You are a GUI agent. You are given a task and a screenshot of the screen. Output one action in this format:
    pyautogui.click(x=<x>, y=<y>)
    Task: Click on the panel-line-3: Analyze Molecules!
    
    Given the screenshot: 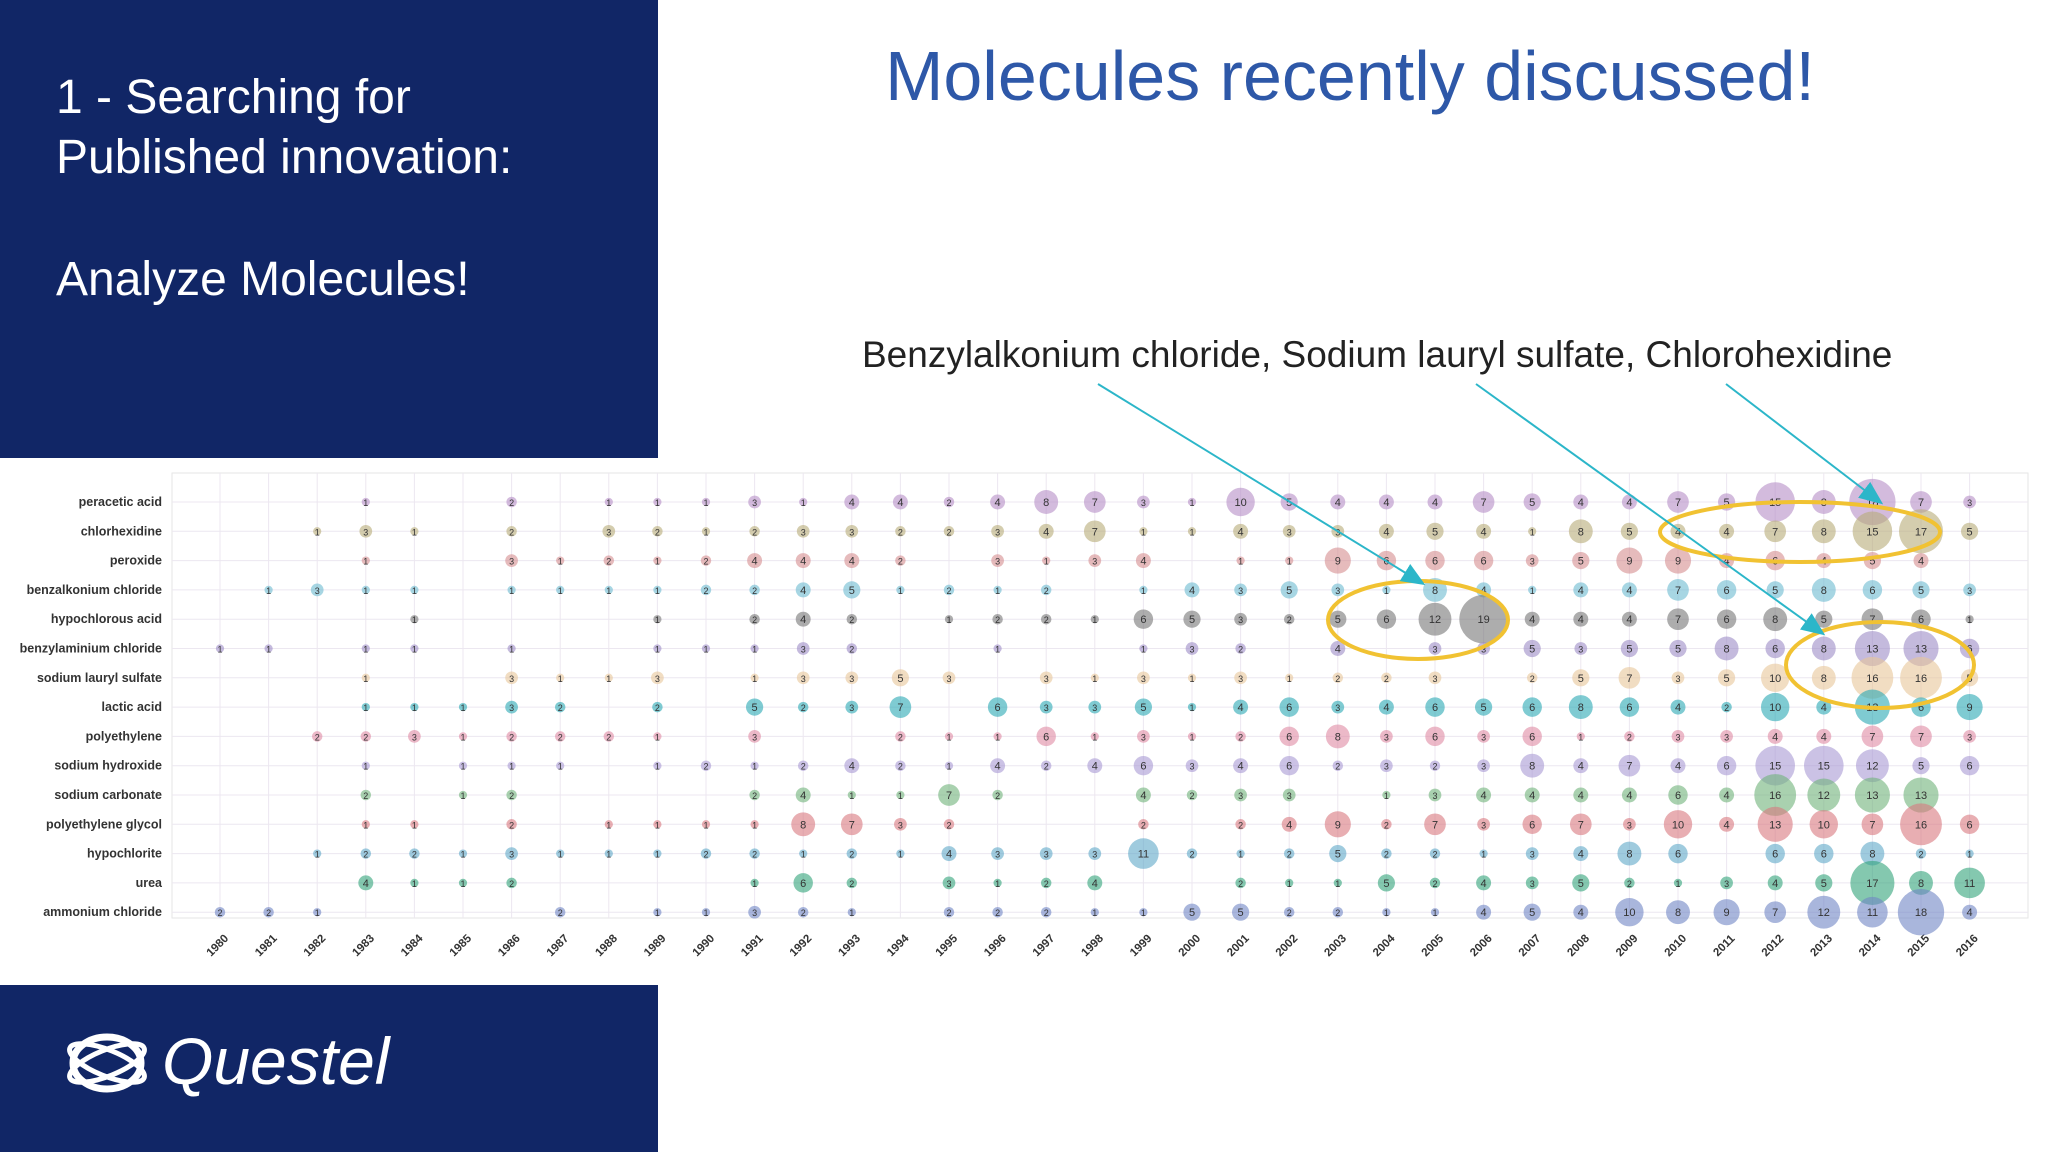 What is the action you would take?
    pyautogui.click(x=263, y=279)
    